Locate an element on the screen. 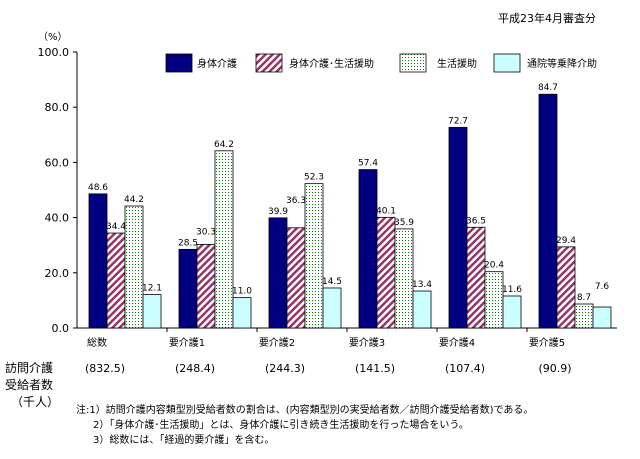 Image resolution: width=640 pixels, height=459 pixels. recipients-value: (248.4) is located at coordinates (195, 368).